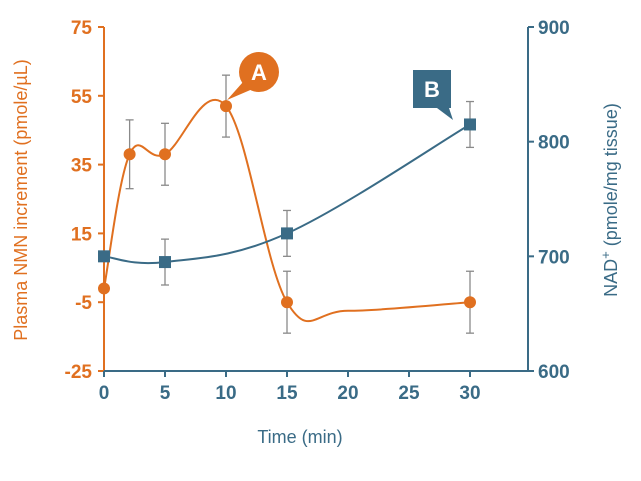 This screenshot has height=481, width=641. I want to click on callout-label: B, so click(432, 89).